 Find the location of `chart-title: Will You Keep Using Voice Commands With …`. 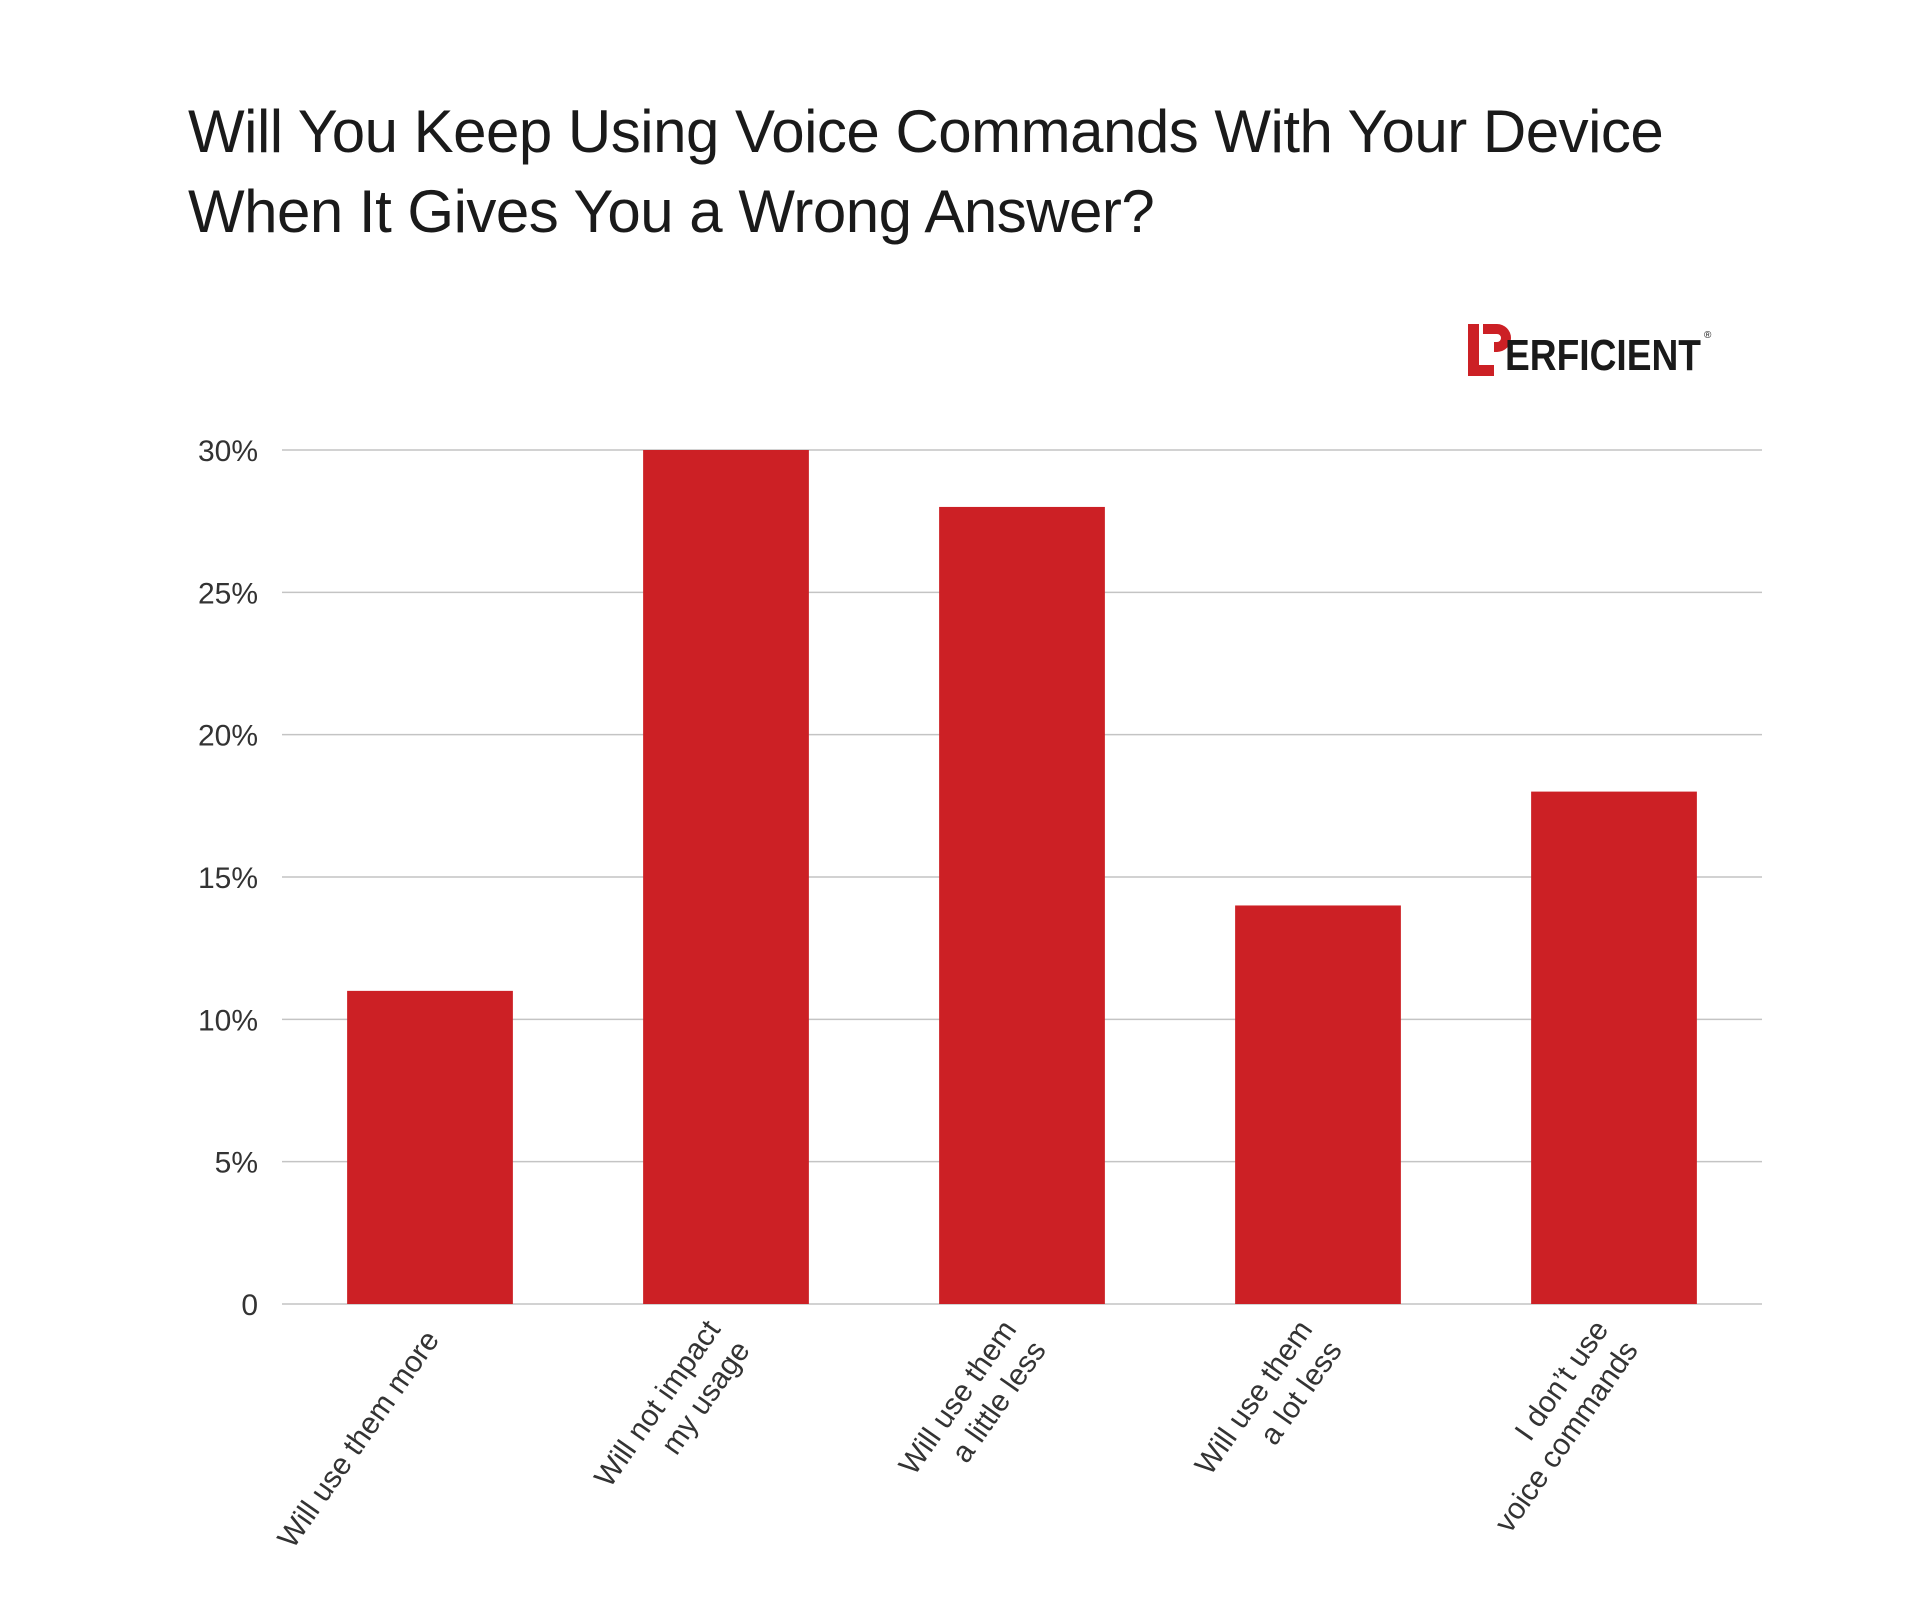

chart-title: Will You Keep Using Voice Commands With … is located at coordinates (968, 172).